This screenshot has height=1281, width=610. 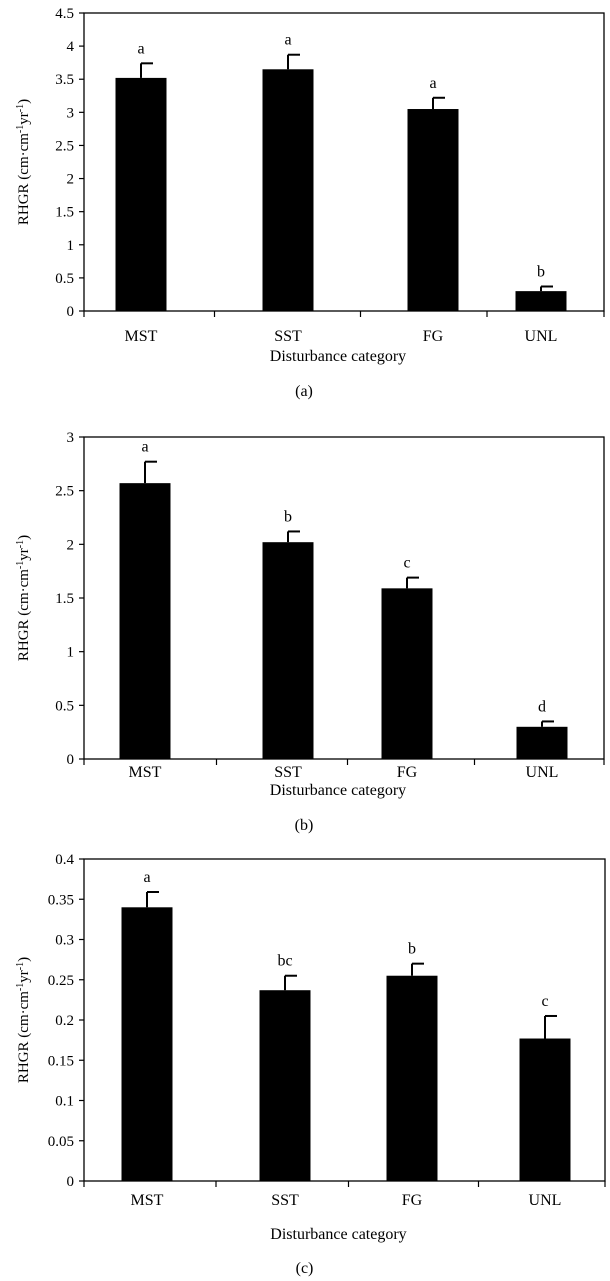 What do you see at coordinates (24, 554) in the screenshot?
I see `panel-b-y-axis-title-part: yr` at bounding box center [24, 554].